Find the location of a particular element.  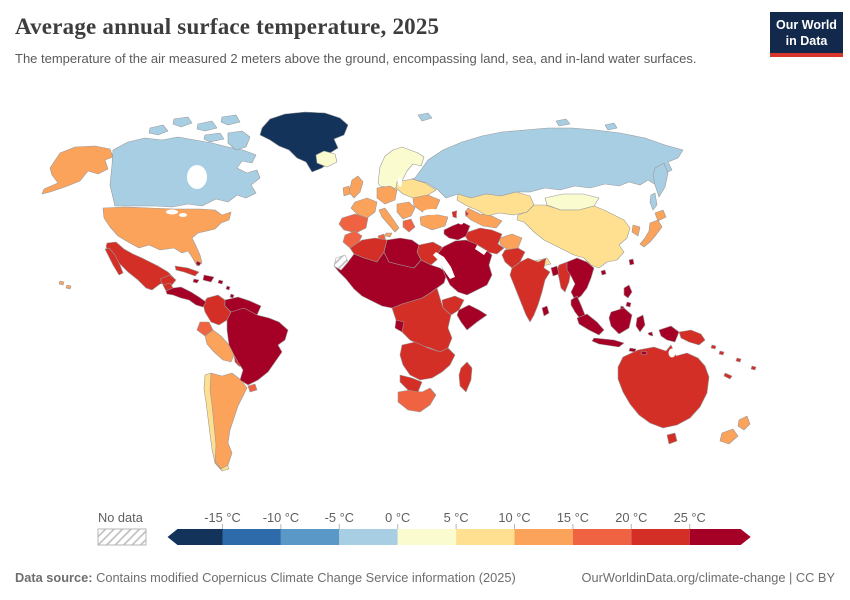

region-hispaniola: Hispaniola is located at coordinates (208, 278).